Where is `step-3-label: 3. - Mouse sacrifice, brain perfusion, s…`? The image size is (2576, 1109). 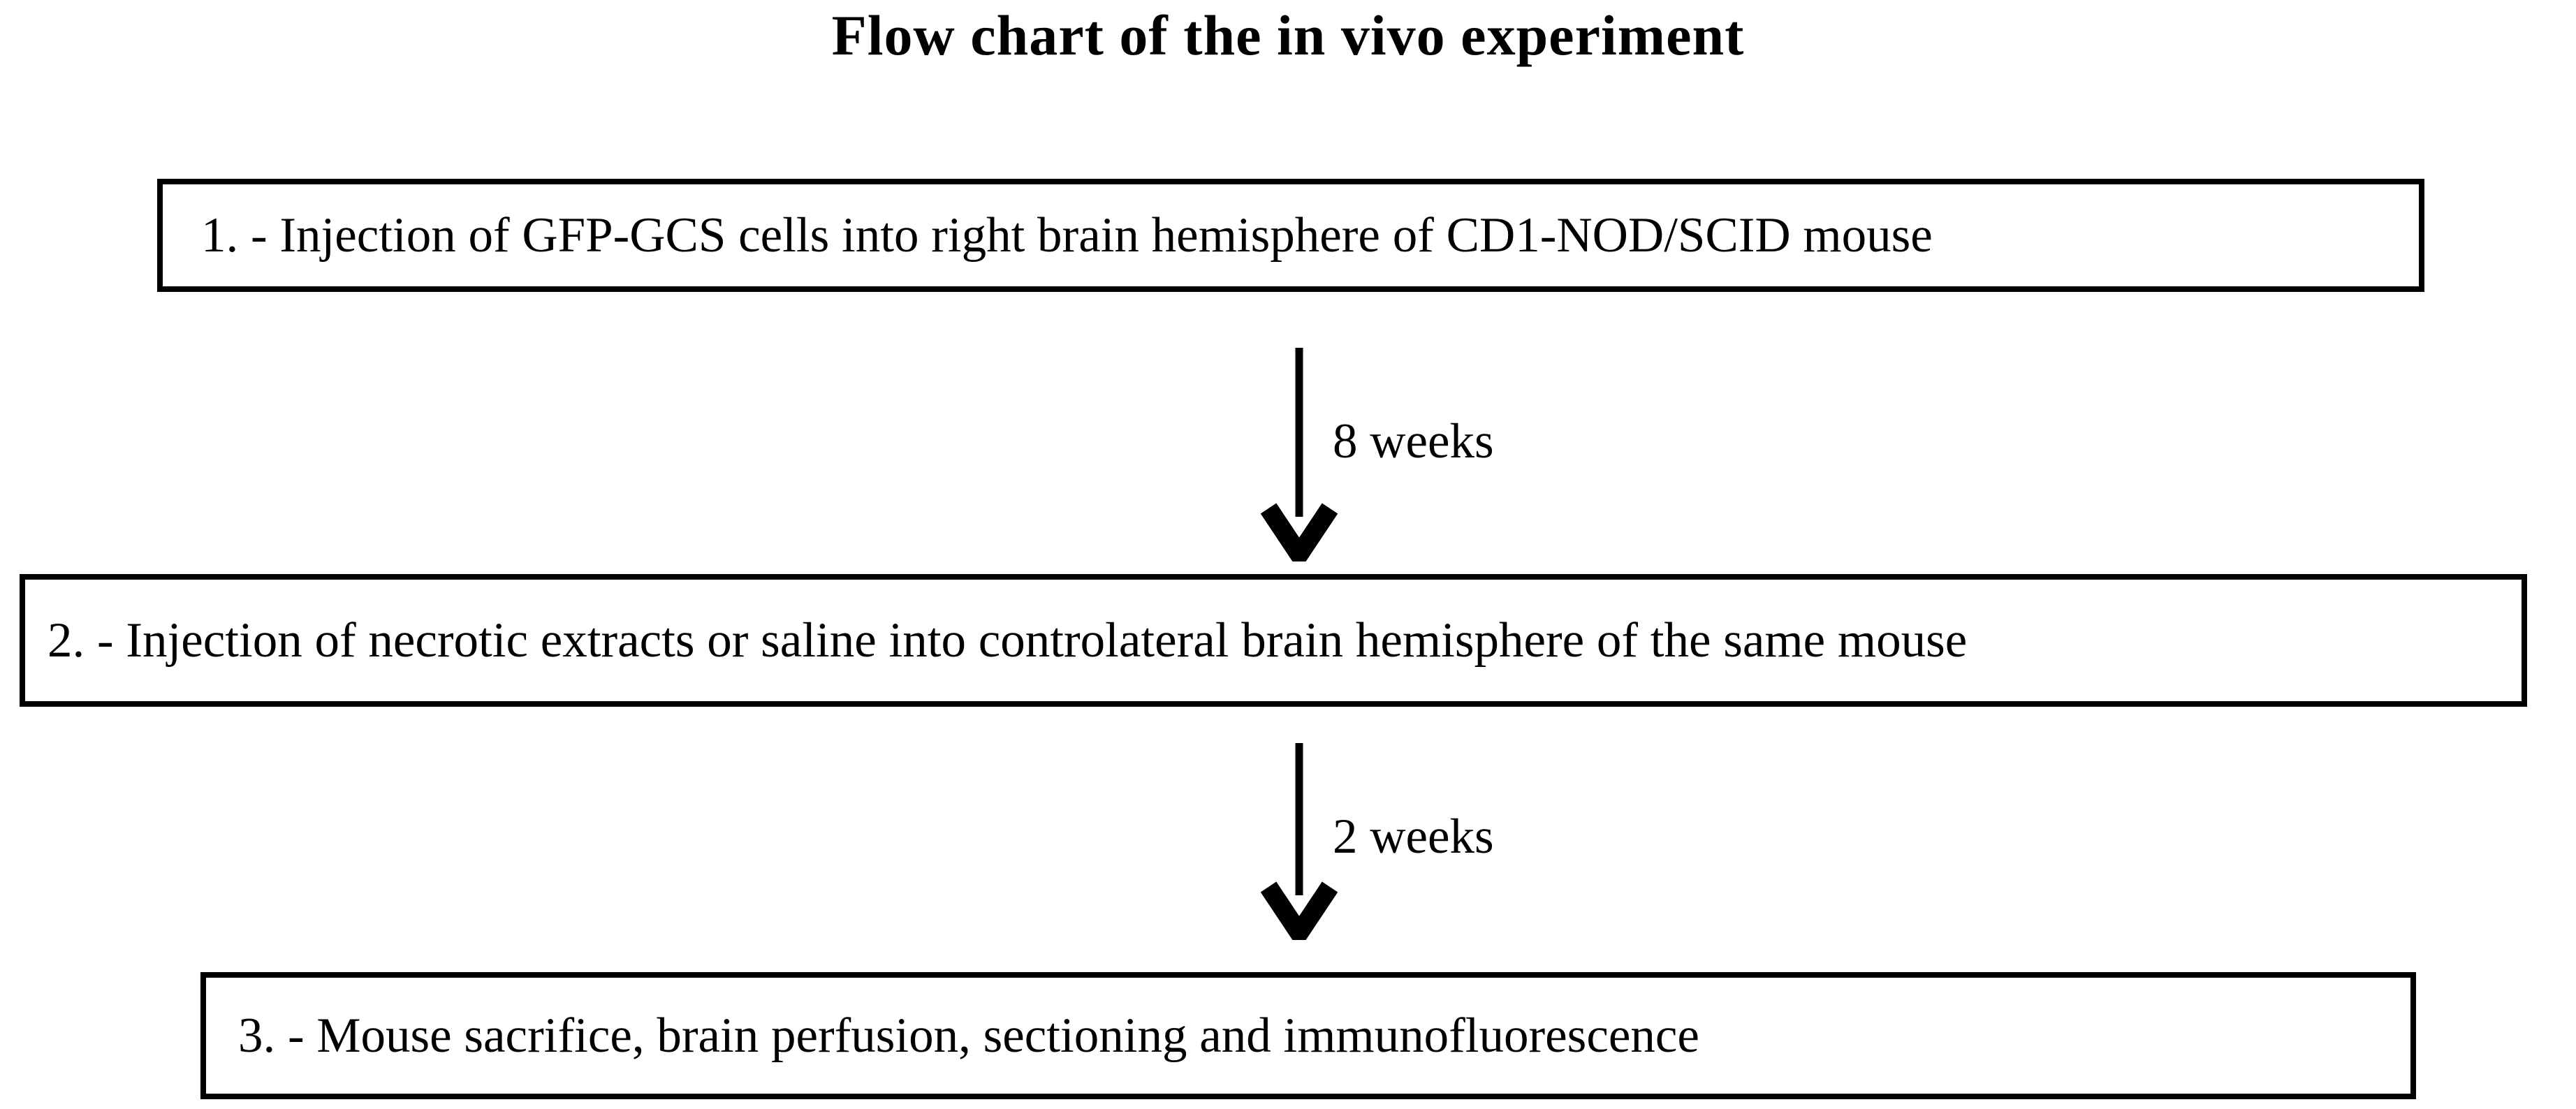
step-3-label: 3. - Mouse sacrifice, brain perfusion, s… is located at coordinates (968, 1035).